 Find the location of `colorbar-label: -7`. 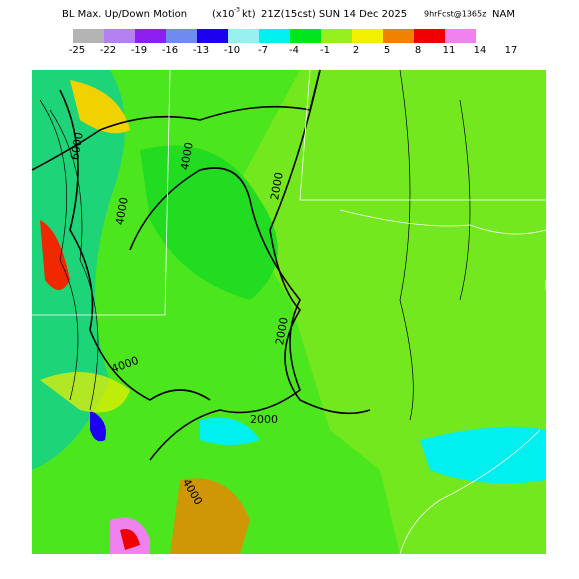

colorbar-label: -7 is located at coordinates (263, 50).